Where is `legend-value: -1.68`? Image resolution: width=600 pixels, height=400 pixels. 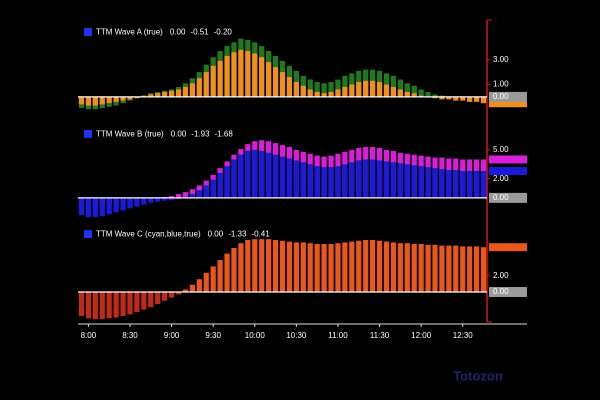
legend-value: -1.68 is located at coordinates (224, 134).